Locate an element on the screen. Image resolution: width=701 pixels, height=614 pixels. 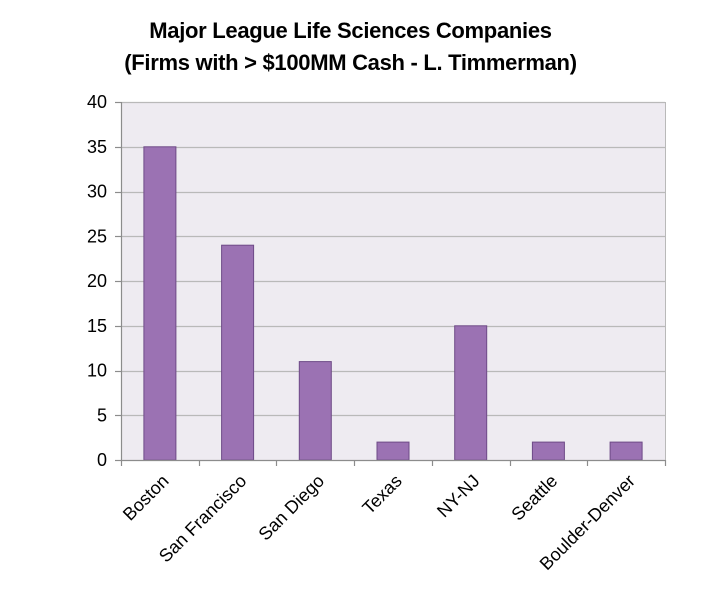
x-tick-label-boston: Boston is located at coordinates (146, 498).